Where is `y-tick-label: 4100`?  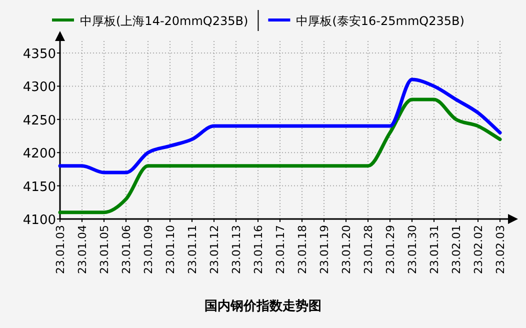
y-tick-label: 4100 is located at coordinates (39, 220).